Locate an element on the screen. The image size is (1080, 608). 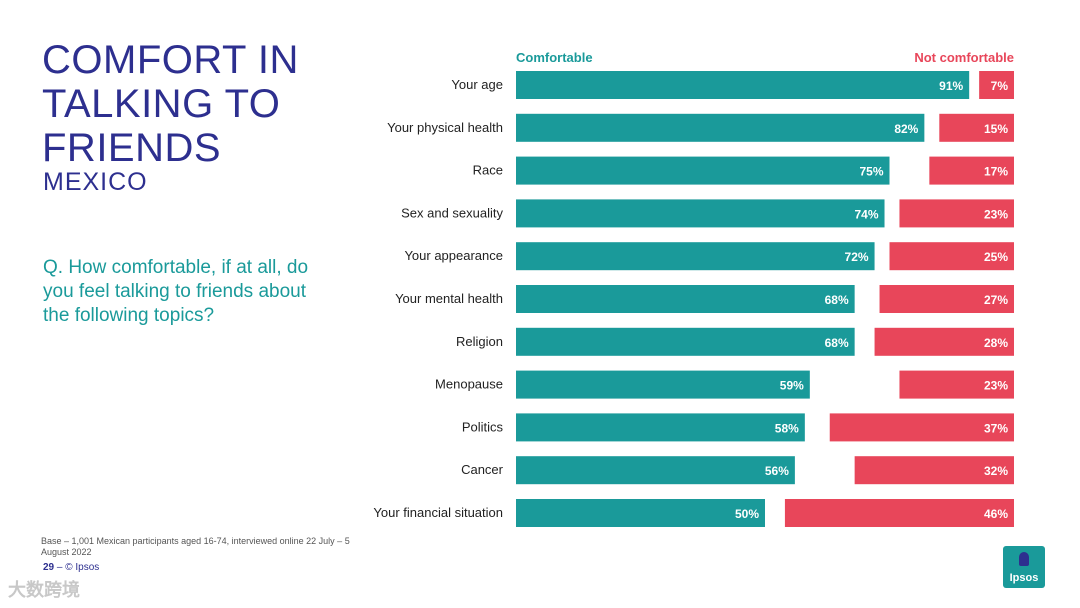
value-comfortable: 56% is located at coordinates (777, 471).